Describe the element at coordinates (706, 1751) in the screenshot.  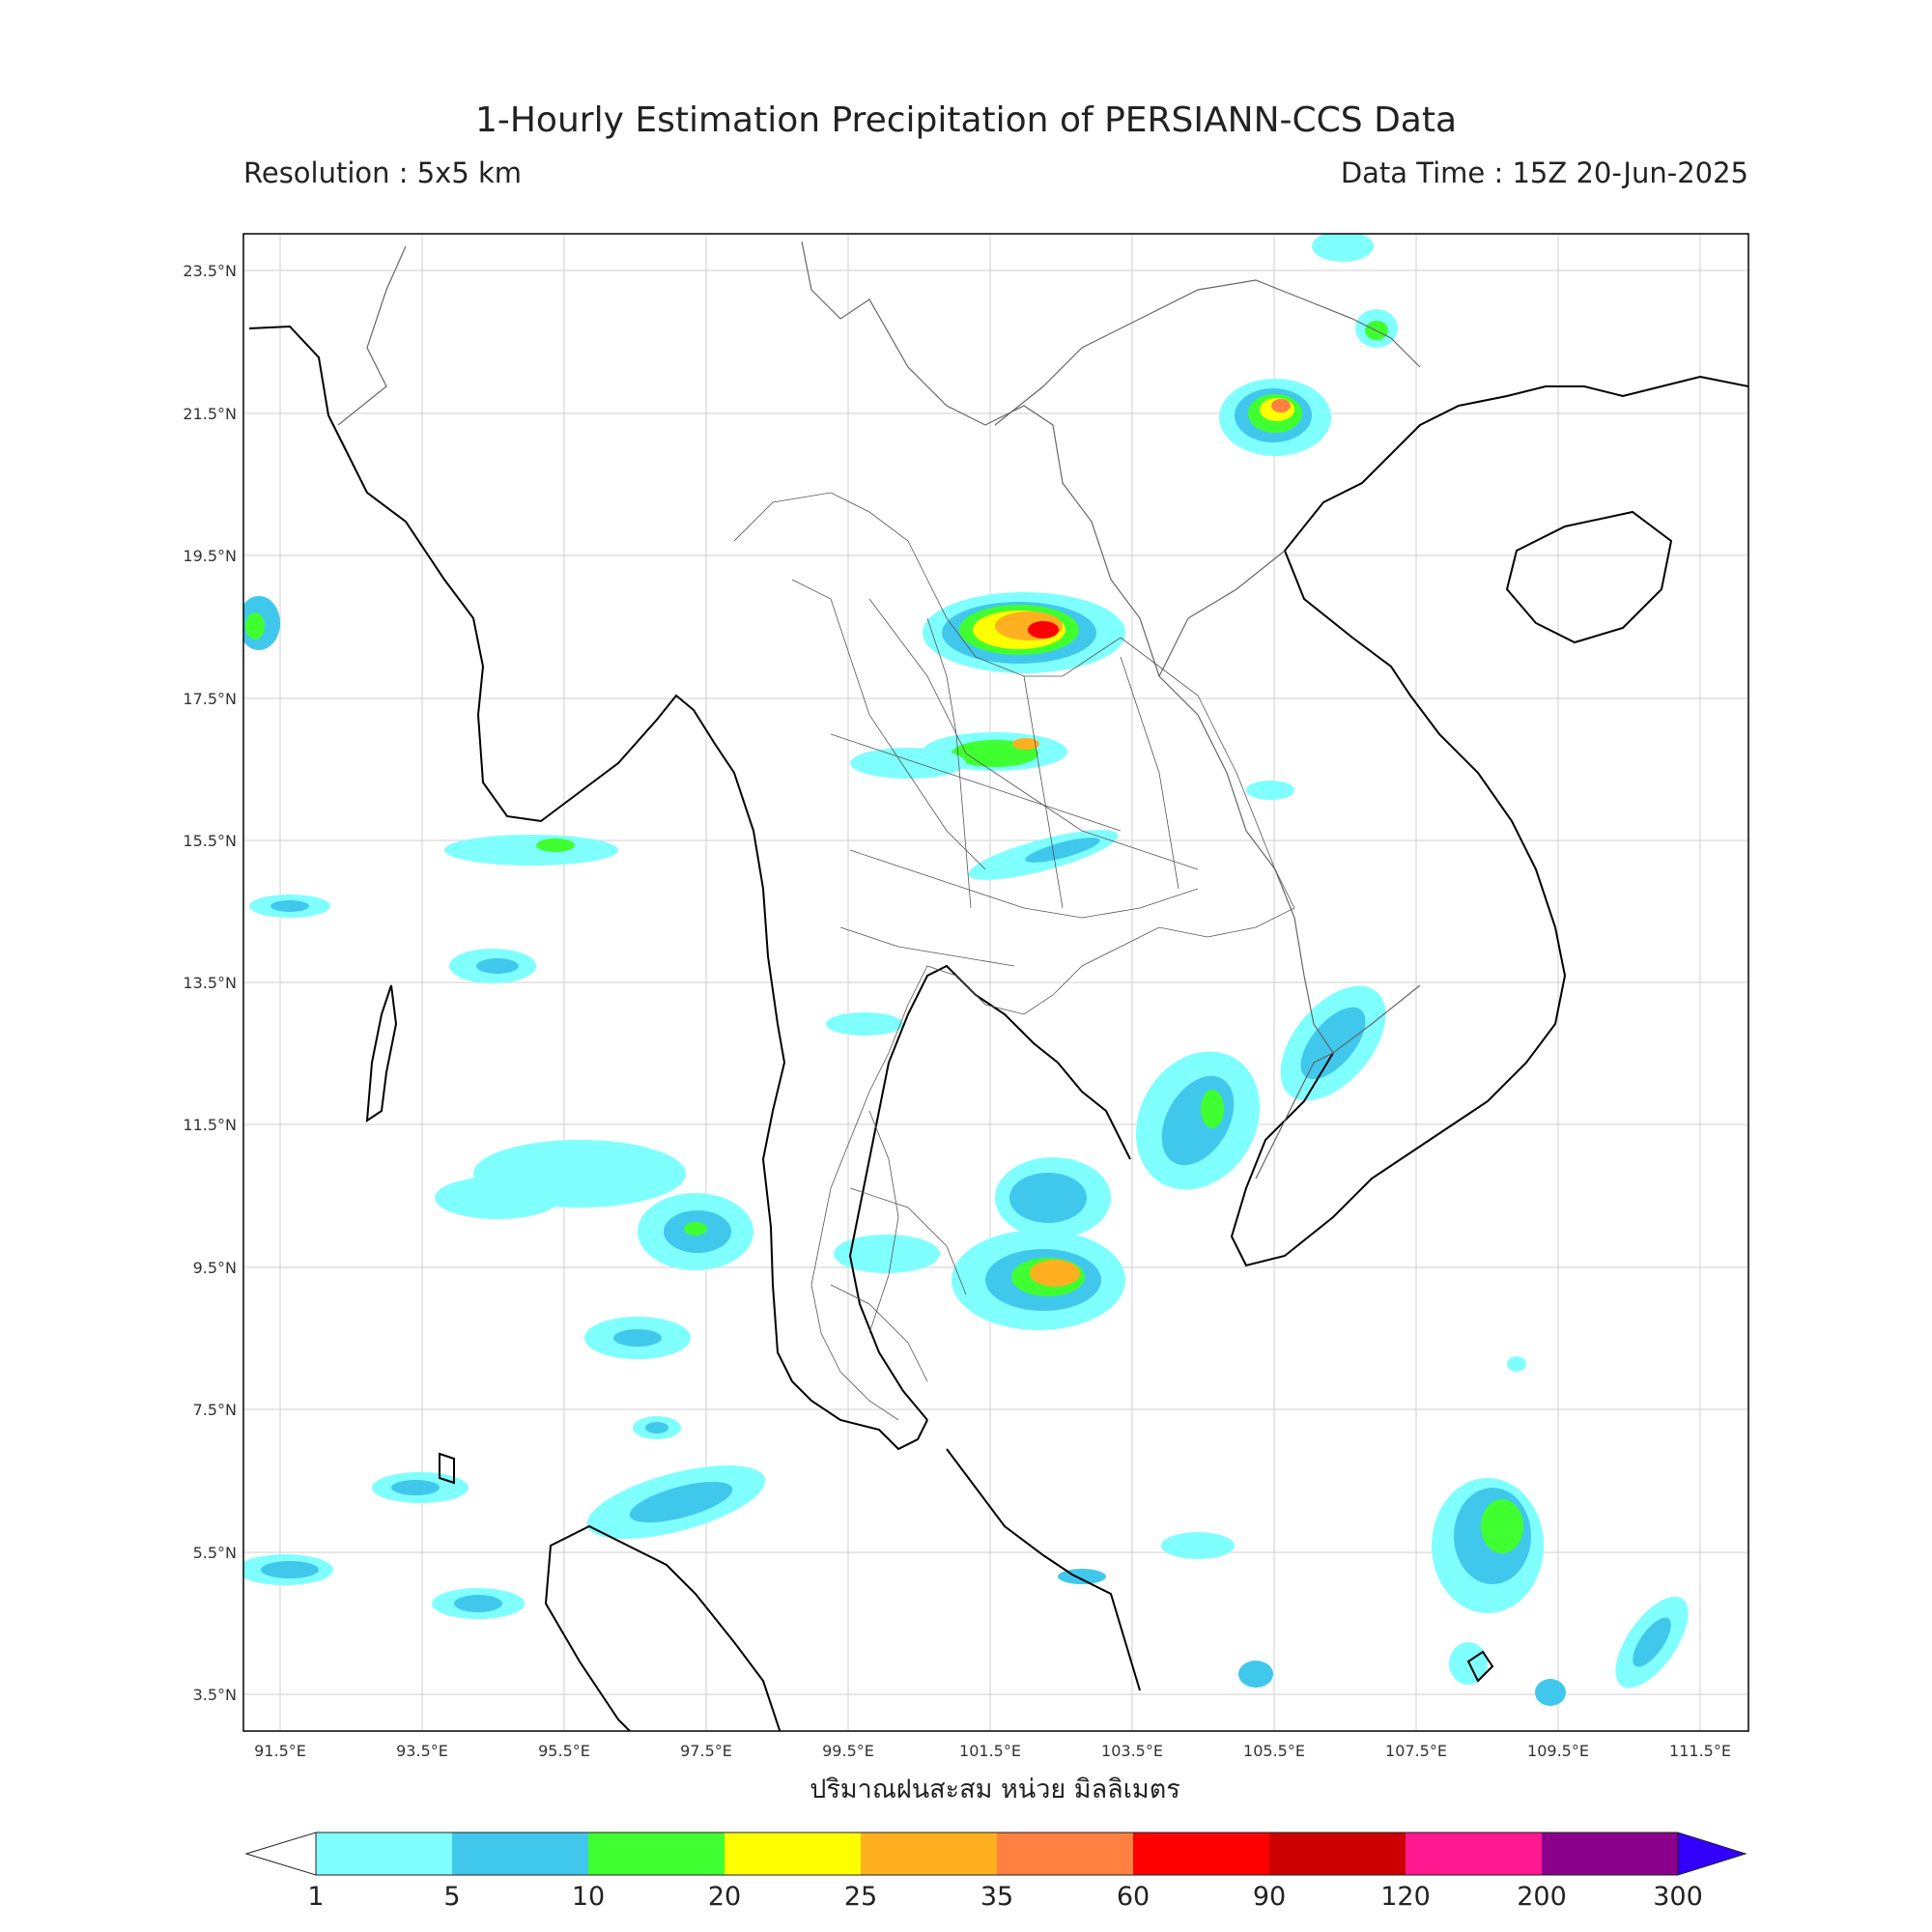
I see `lon-label-97-5: 97.5°E` at that location.